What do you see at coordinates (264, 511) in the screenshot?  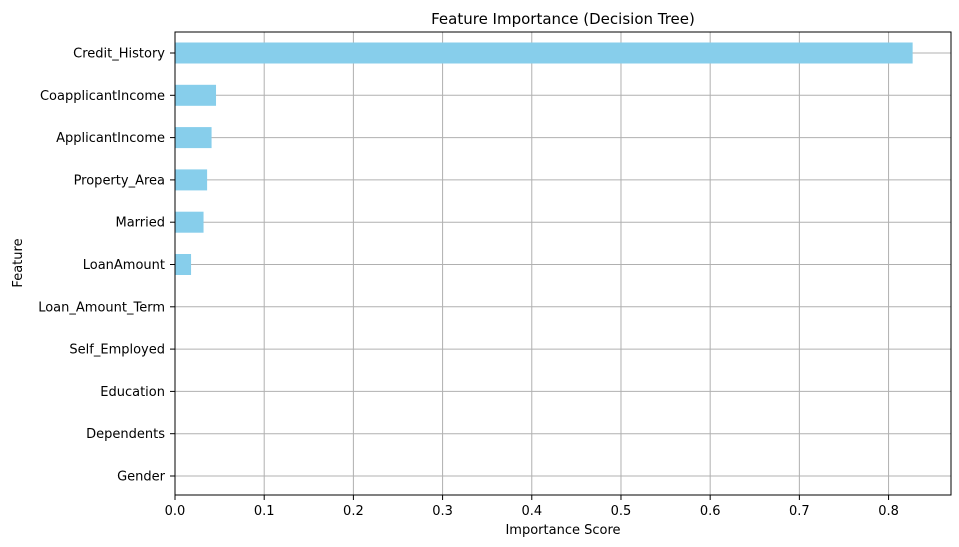 I see `x-tick-label: 0.1` at bounding box center [264, 511].